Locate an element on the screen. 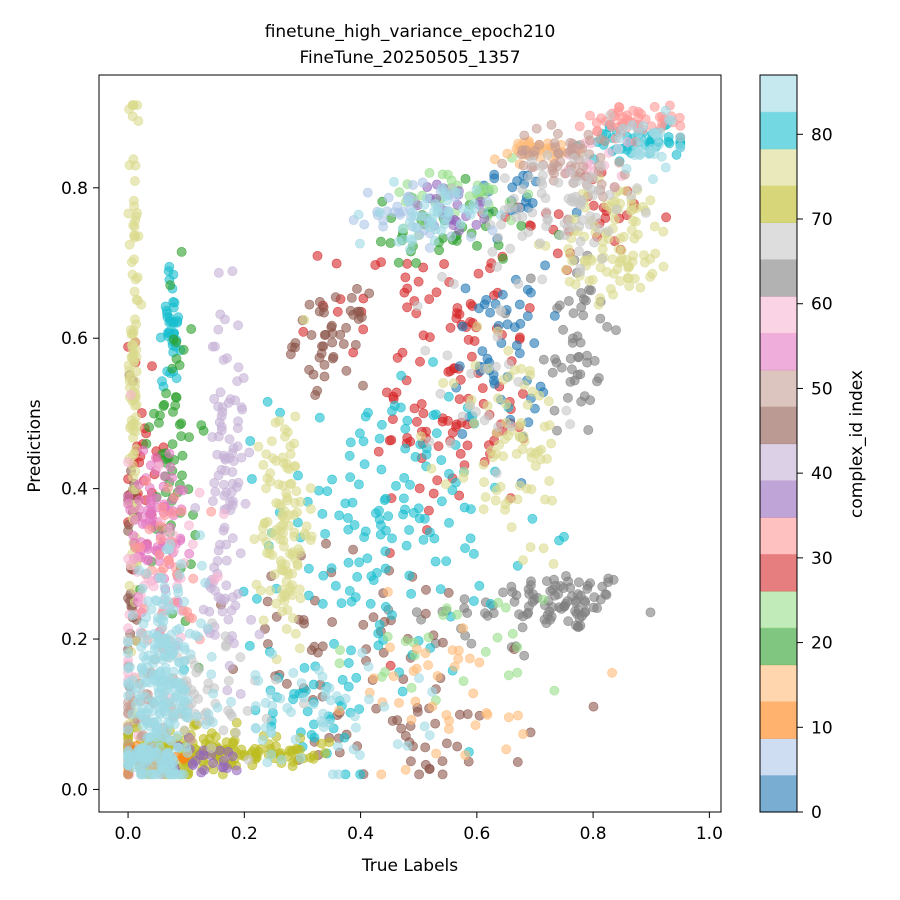 The width and height of the screenshot is (900, 900). colorbar-tick-label: 70 is located at coordinates (822, 220).